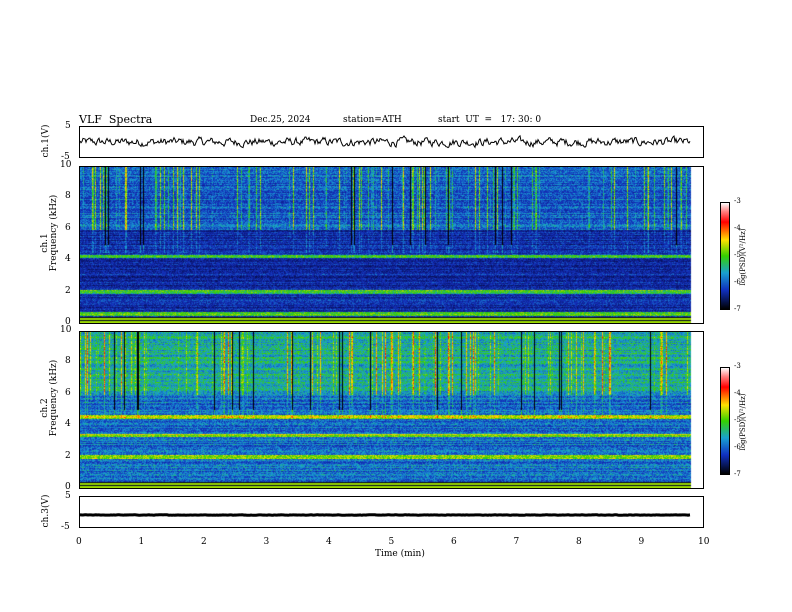 The image size is (792, 612). Describe the element at coordinates (743, 422) in the screenshot. I see `ch2-colorbar-label: log(PSD)(V²/Hz)` at that location.